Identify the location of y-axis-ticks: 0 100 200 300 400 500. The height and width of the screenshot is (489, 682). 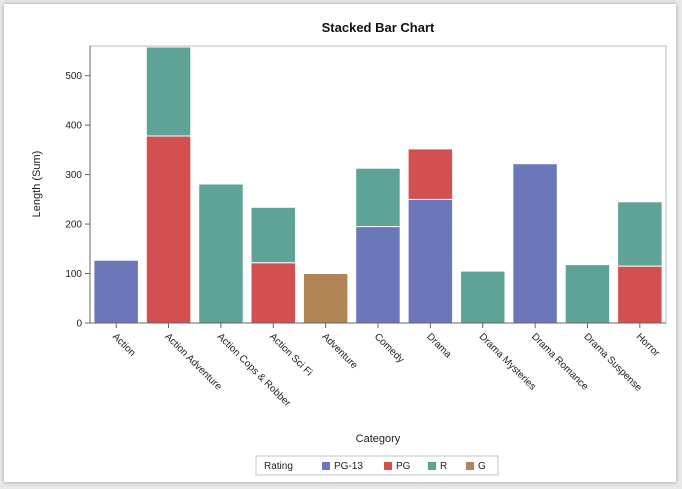
(77, 200).